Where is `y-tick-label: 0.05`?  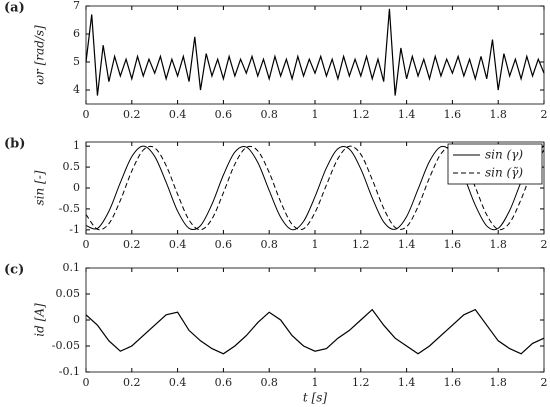
y-tick-label: 0.05 is located at coordinates (68, 293).